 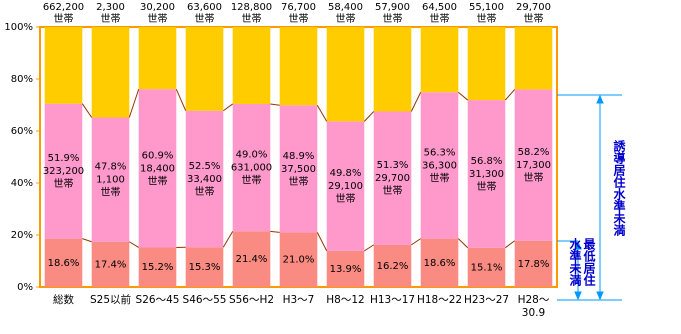 I want to click on x-tick-label: H3～7, so click(x=298, y=300).